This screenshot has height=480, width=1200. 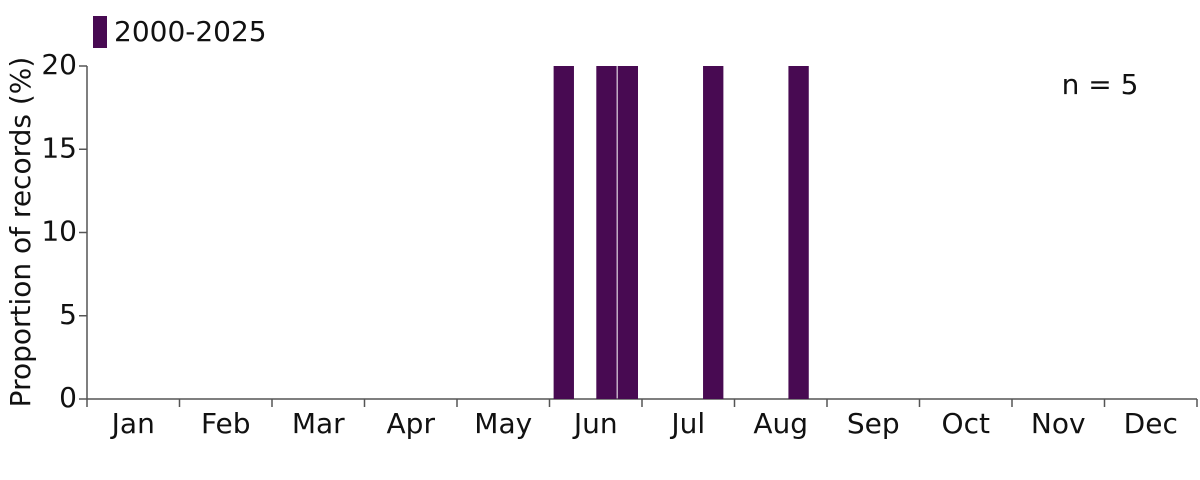 What do you see at coordinates (595, 423) in the screenshot?
I see `x-tick-label: Jun` at bounding box center [595, 423].